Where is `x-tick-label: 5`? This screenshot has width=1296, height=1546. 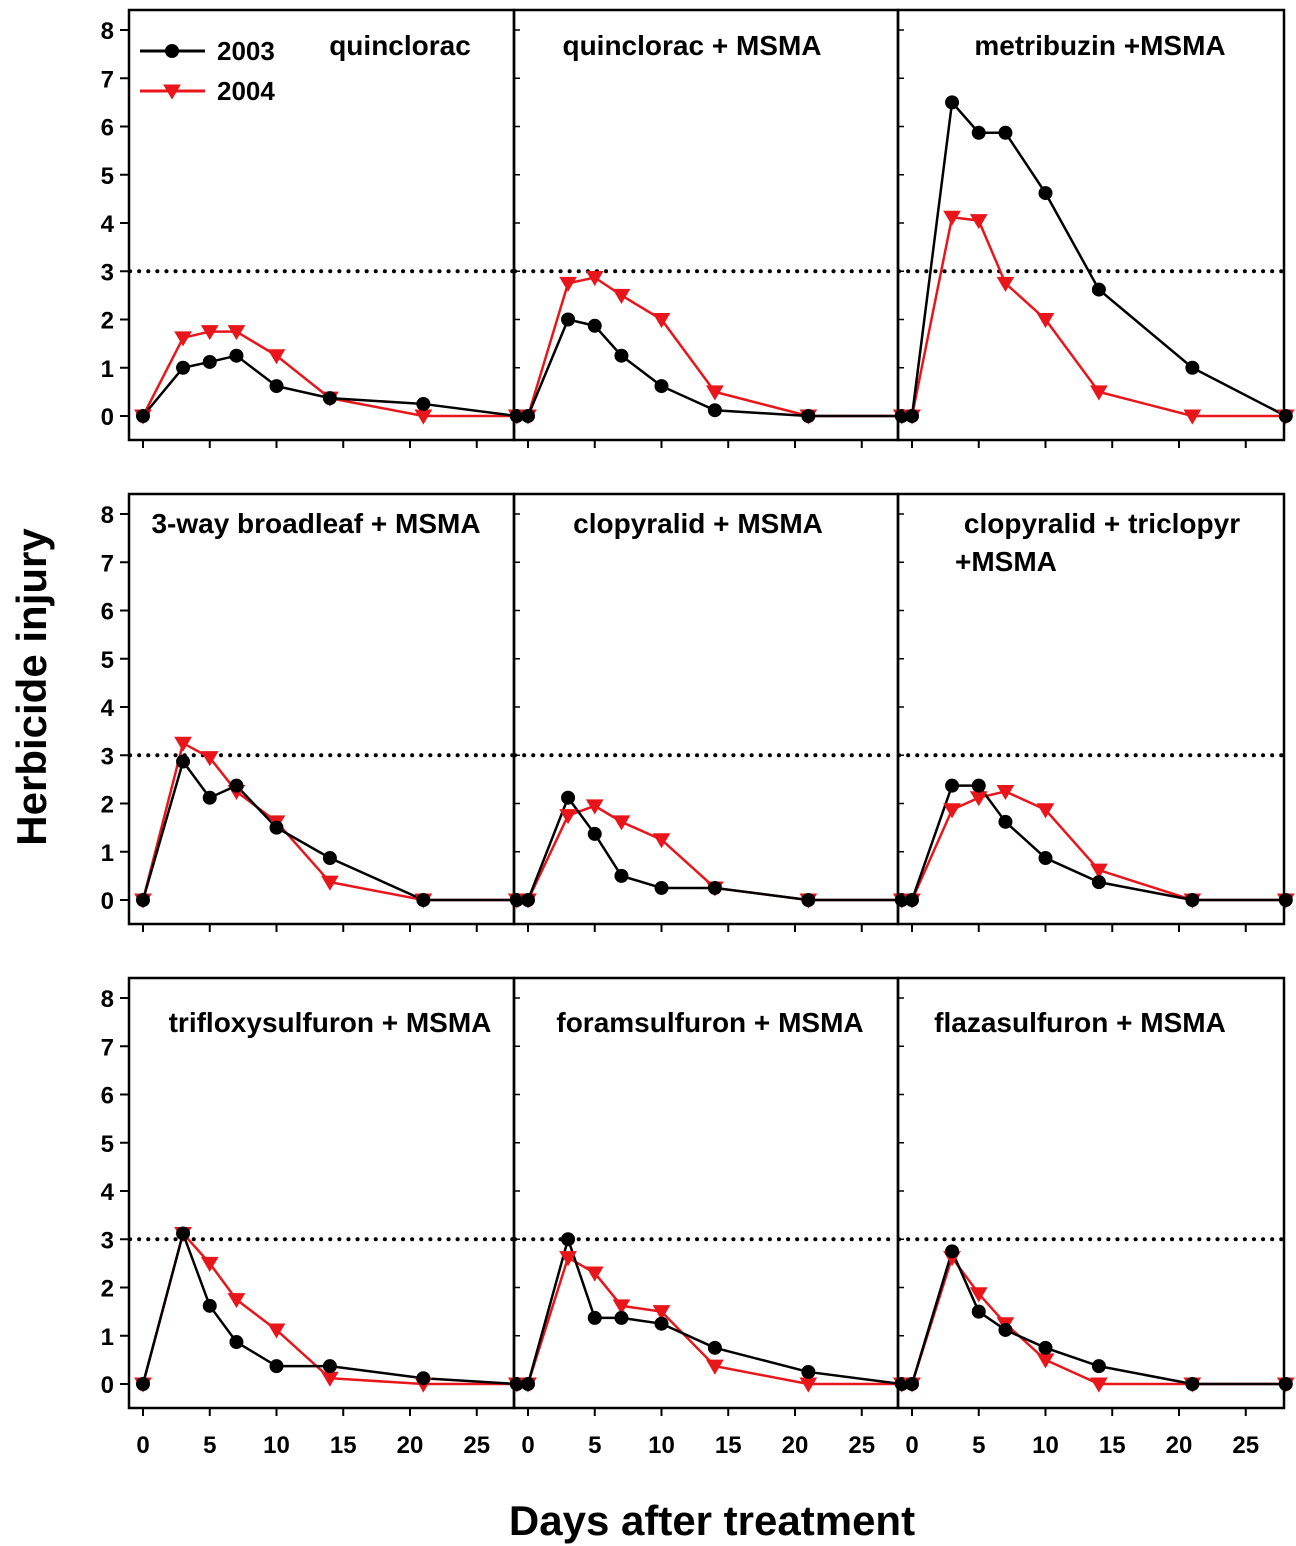 x-tick-label: 5 is located at coordinates (594, 1445).